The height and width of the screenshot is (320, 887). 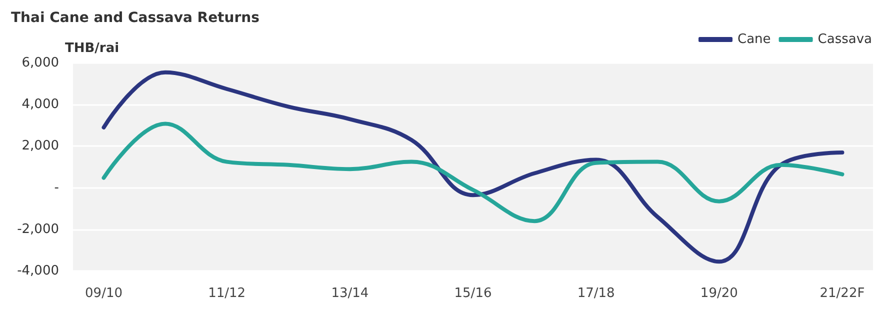 I want to click on y-tick-label: -2,000, so click(x=38, y=229).